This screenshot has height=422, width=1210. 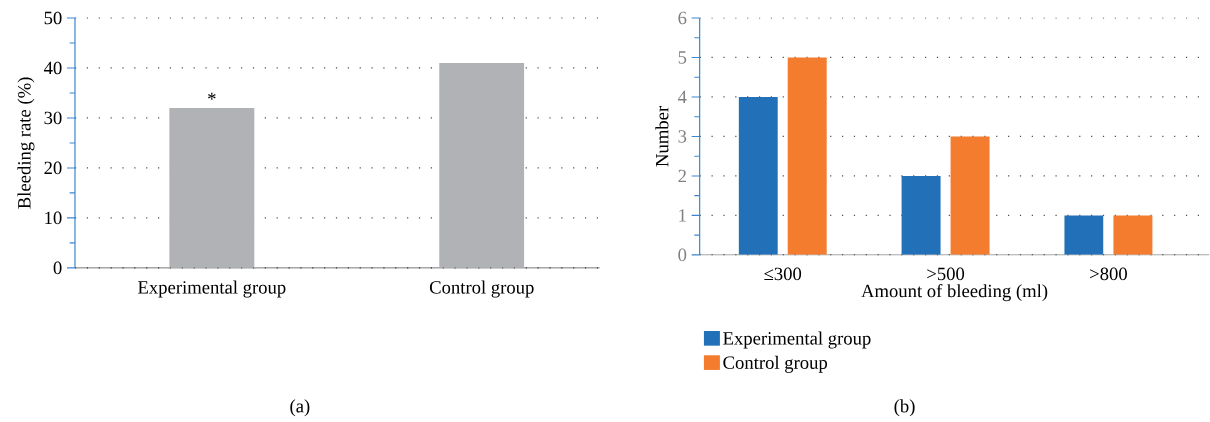 I want to click on x-tick-label: ≤300, so click(x=783, y=274).